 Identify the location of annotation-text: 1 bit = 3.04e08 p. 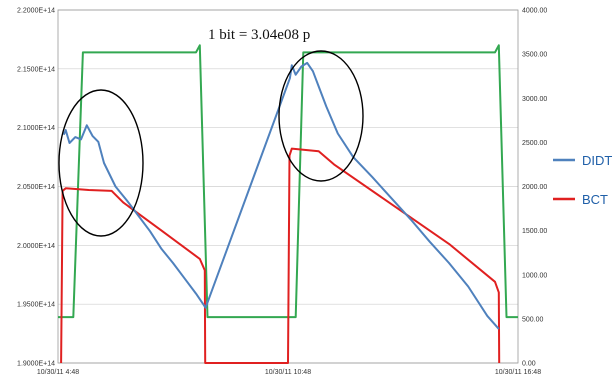
(259, 35).